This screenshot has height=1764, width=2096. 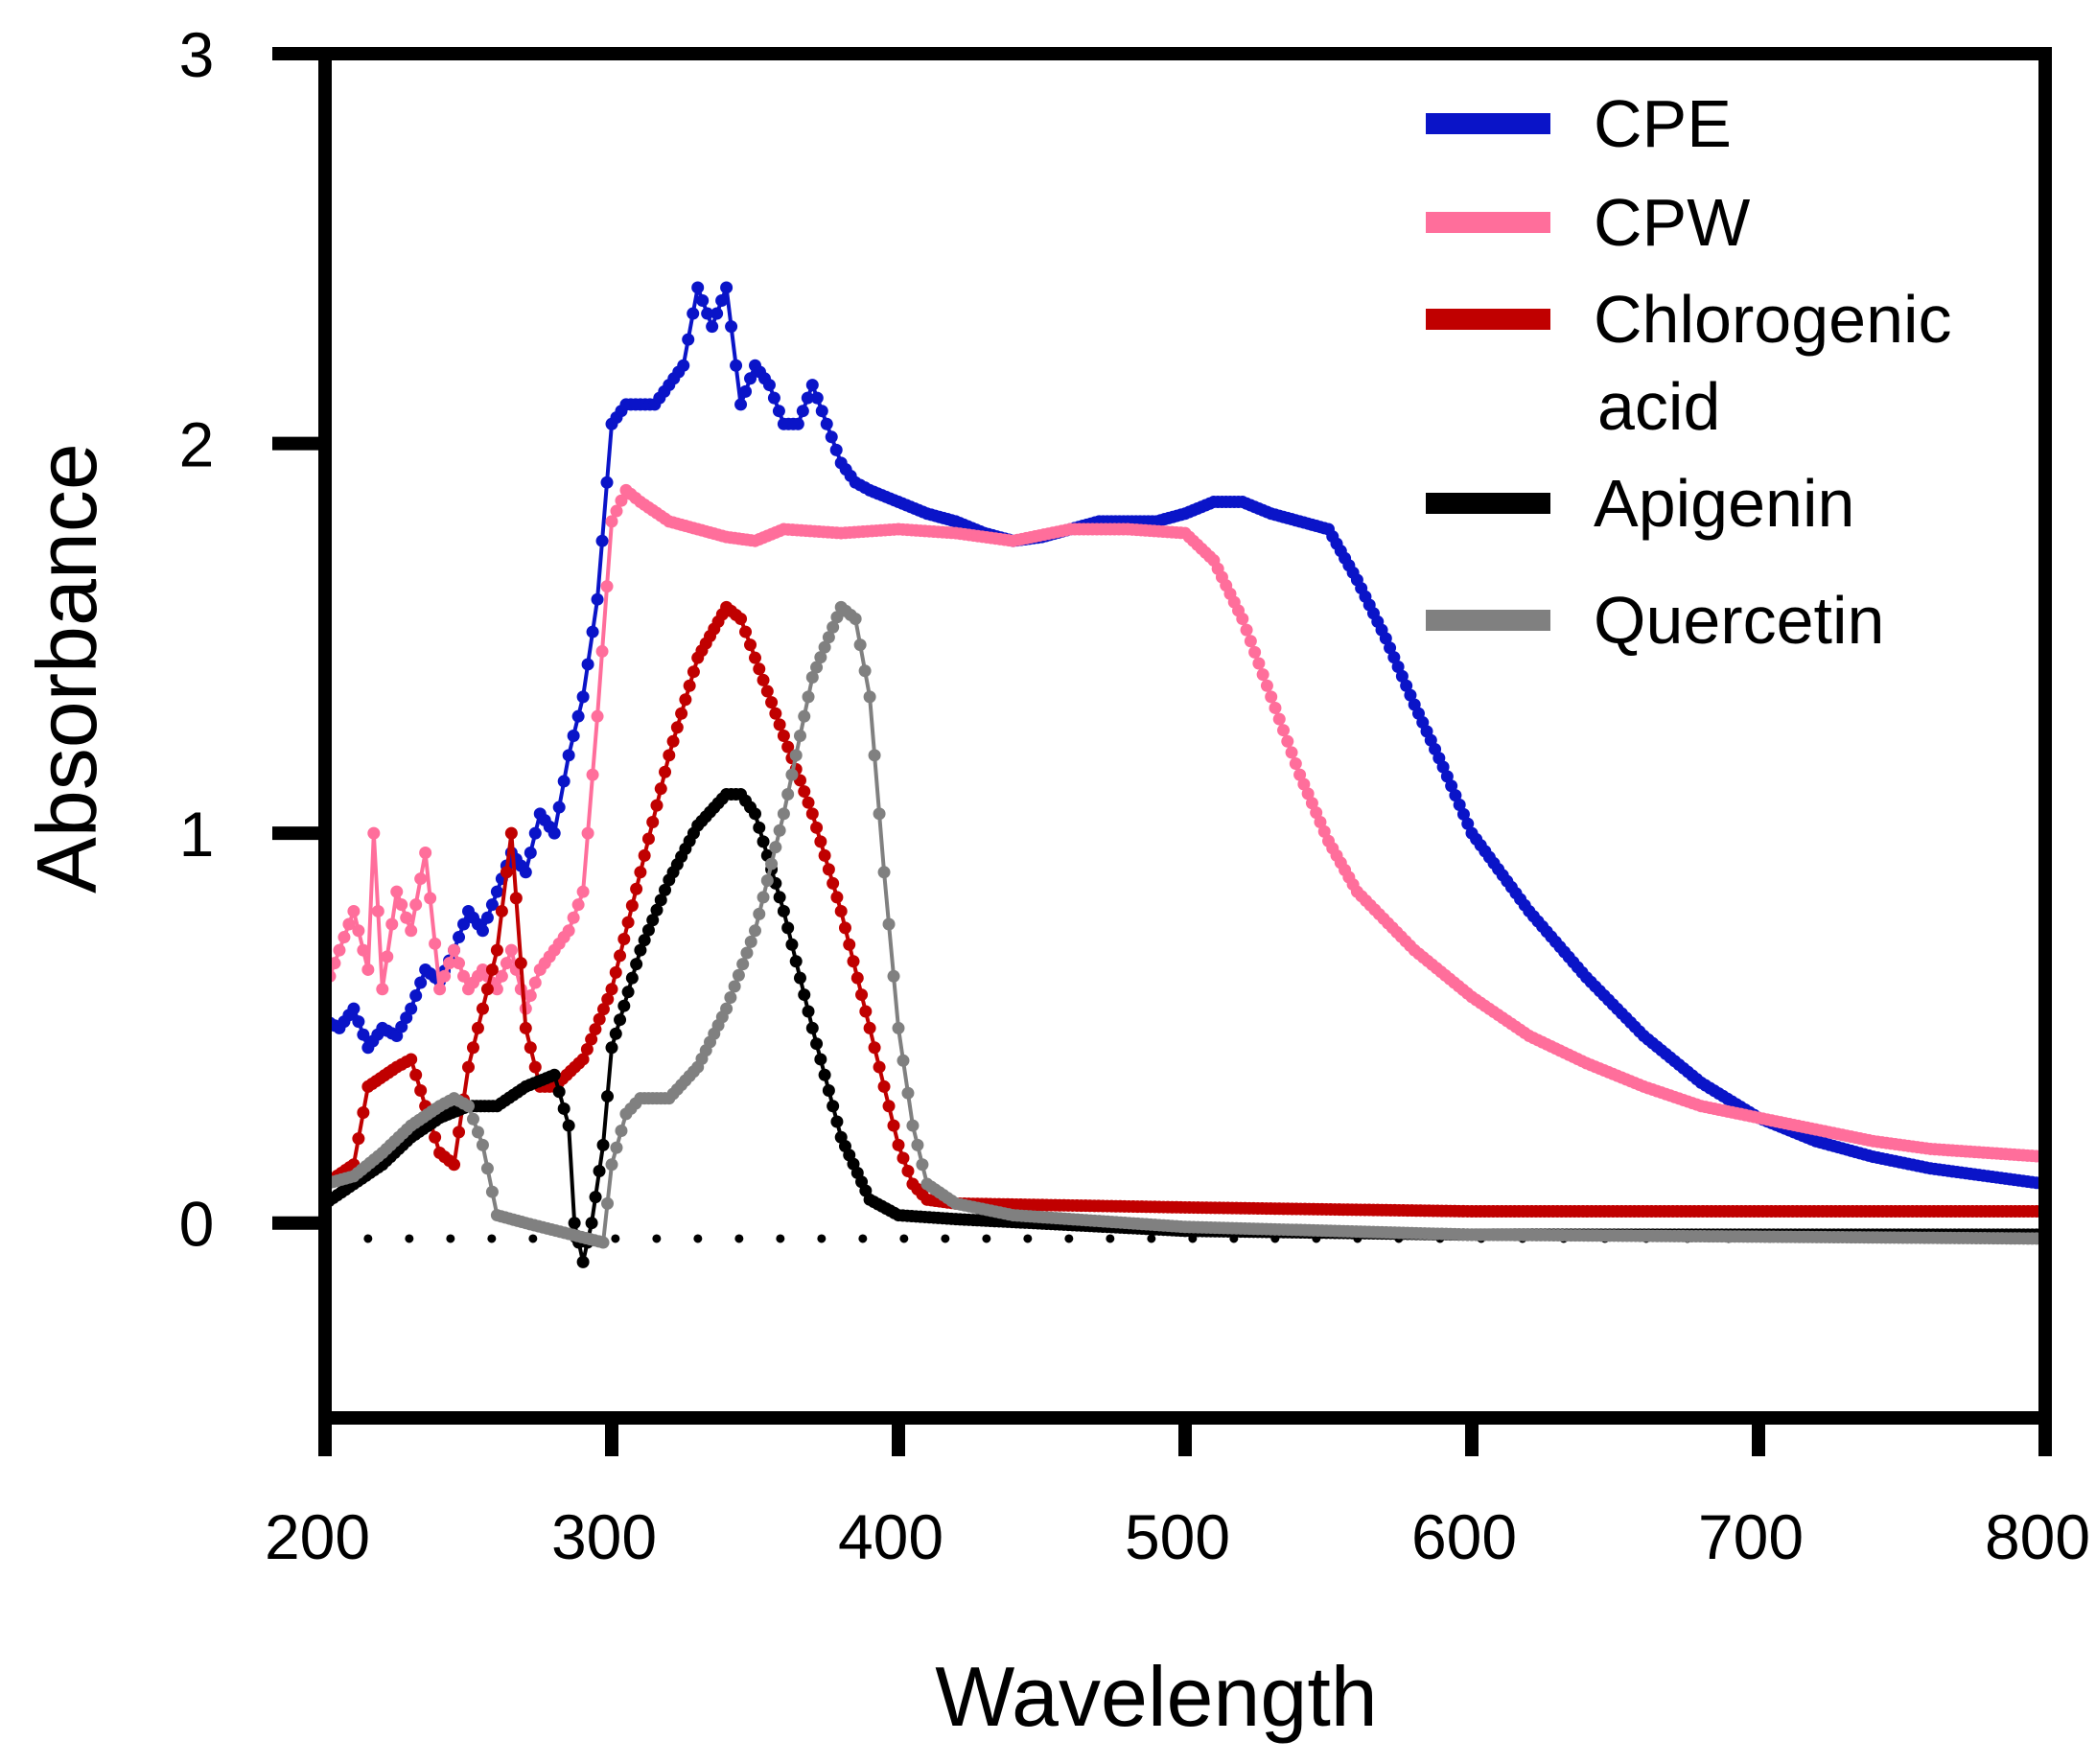 I want to click on legend-label: Chlorogenic, so click(x=1773, y=319).